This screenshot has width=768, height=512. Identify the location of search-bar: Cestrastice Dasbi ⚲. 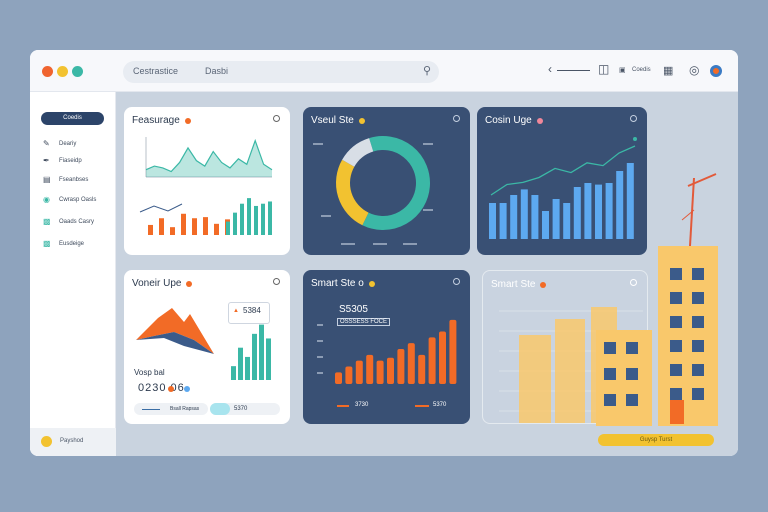
(281, 72).